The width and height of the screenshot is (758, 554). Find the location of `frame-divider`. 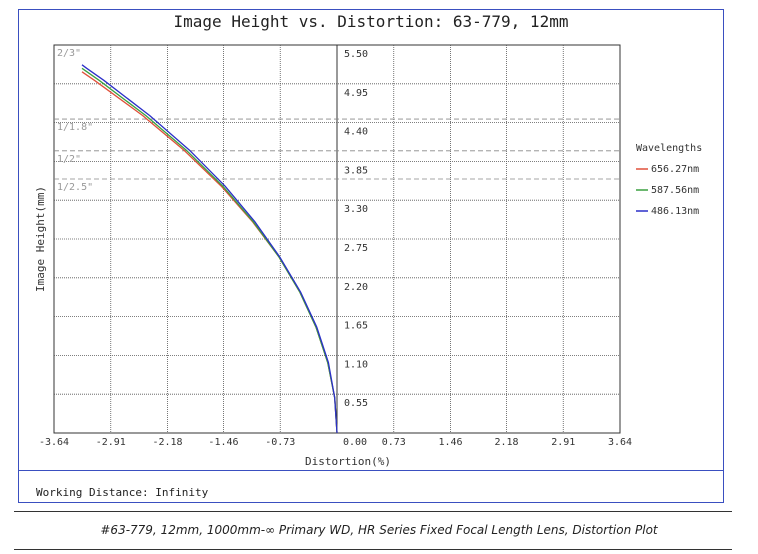

frame-divider is located at coordinates (371, 470).